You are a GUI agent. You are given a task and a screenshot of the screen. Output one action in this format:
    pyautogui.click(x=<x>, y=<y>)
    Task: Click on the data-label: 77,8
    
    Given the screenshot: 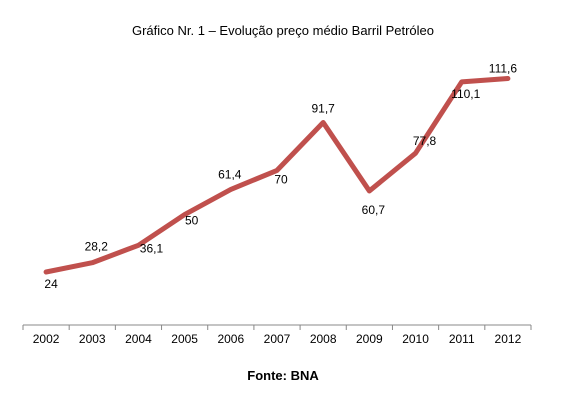 What is the action you would take?
    pyautogui.click(x=425, y=141)
    